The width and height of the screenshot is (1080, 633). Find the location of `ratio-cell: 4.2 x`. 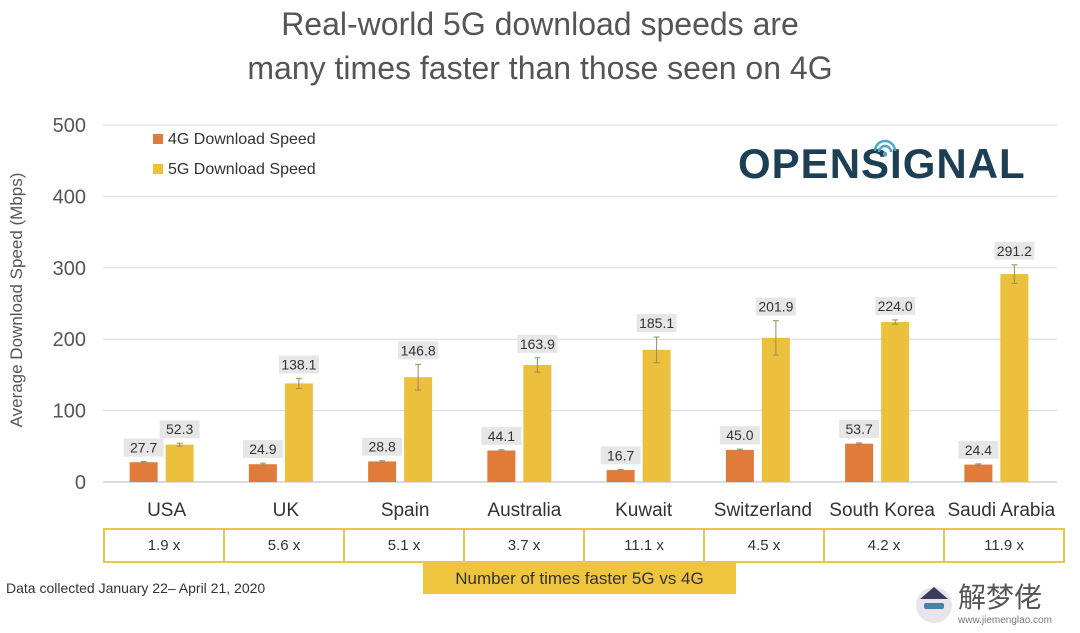

ratio-cell: 4.2 x is located at coordinates (885, 545).